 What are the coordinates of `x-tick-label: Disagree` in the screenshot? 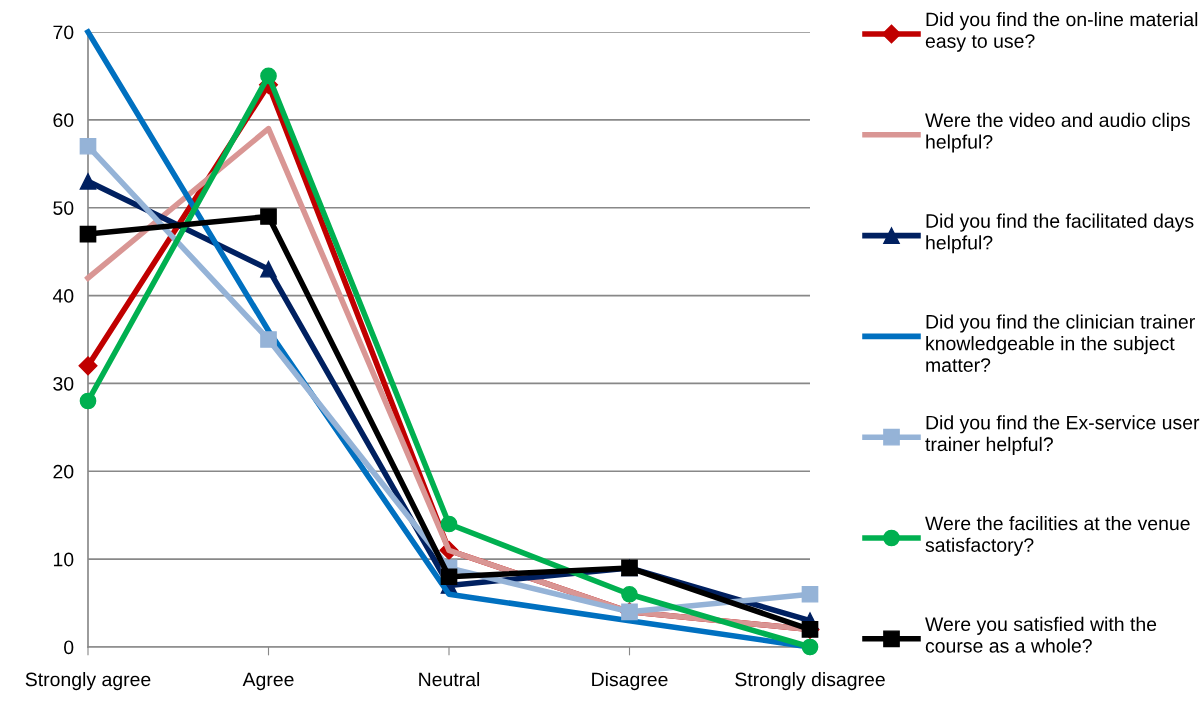 It's located at (630, 681).